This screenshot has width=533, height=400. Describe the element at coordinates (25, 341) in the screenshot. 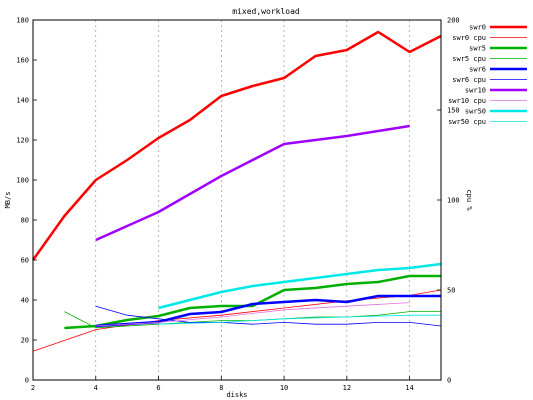

I see `y-tick-label: 20` at that location.